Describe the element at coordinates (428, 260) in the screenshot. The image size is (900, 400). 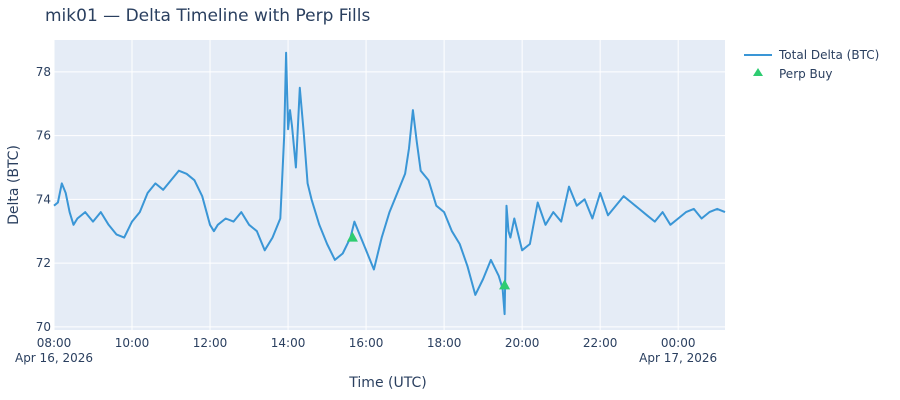
I see `perp-buy-markers` at that location.